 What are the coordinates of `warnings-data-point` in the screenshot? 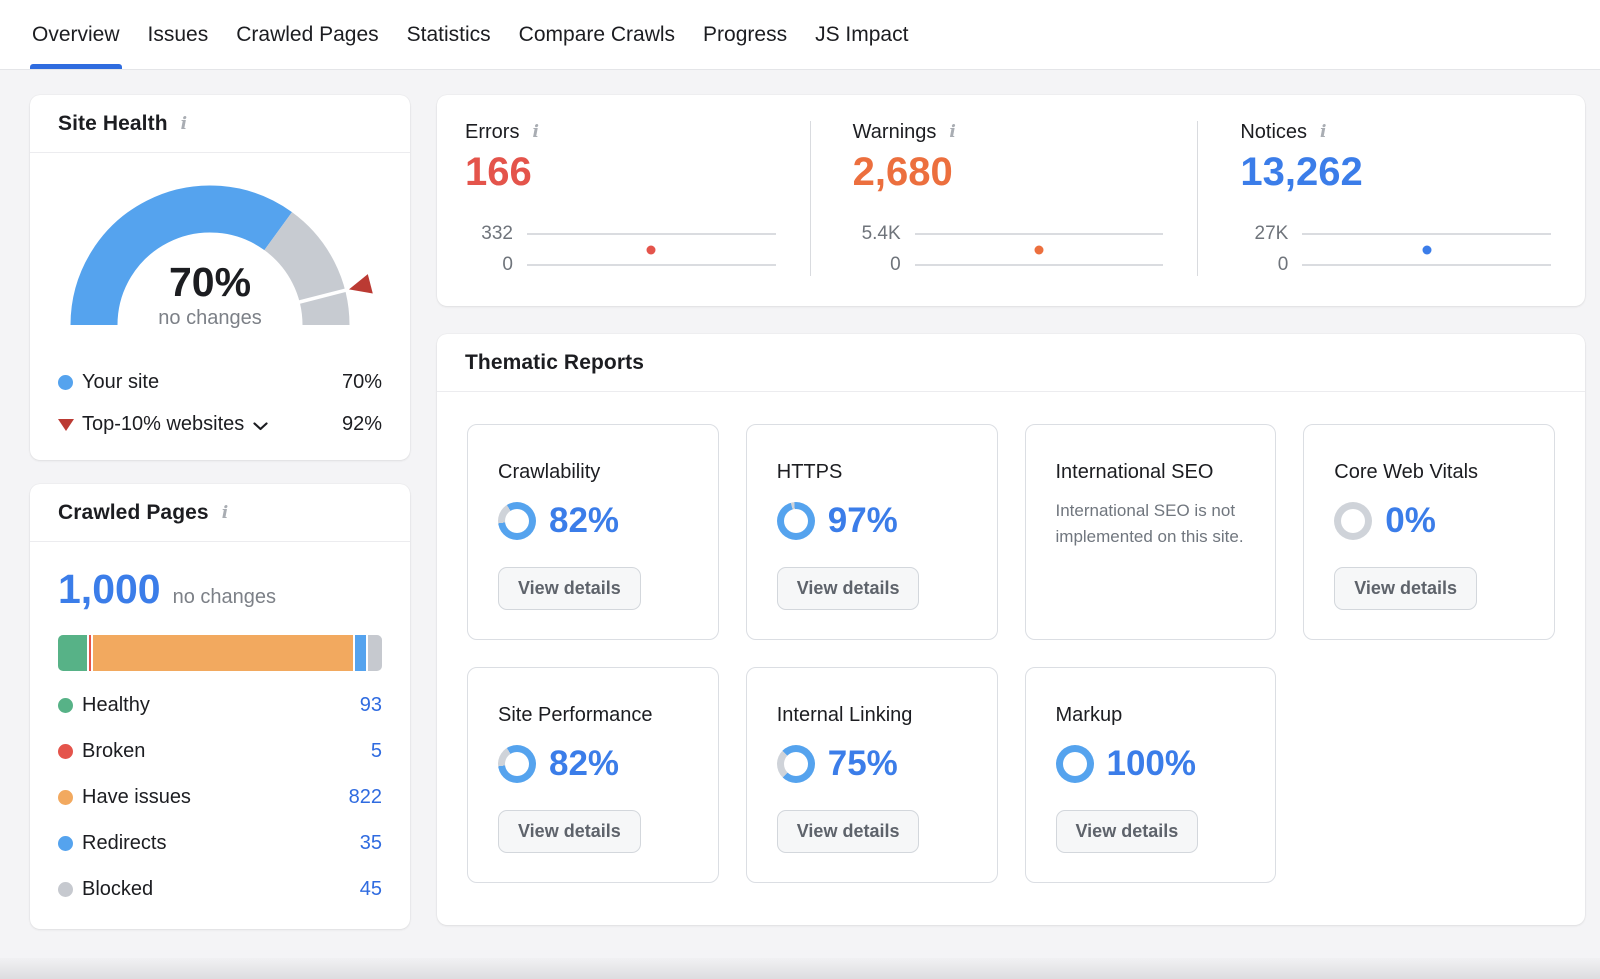 It's located at (1039, 249).